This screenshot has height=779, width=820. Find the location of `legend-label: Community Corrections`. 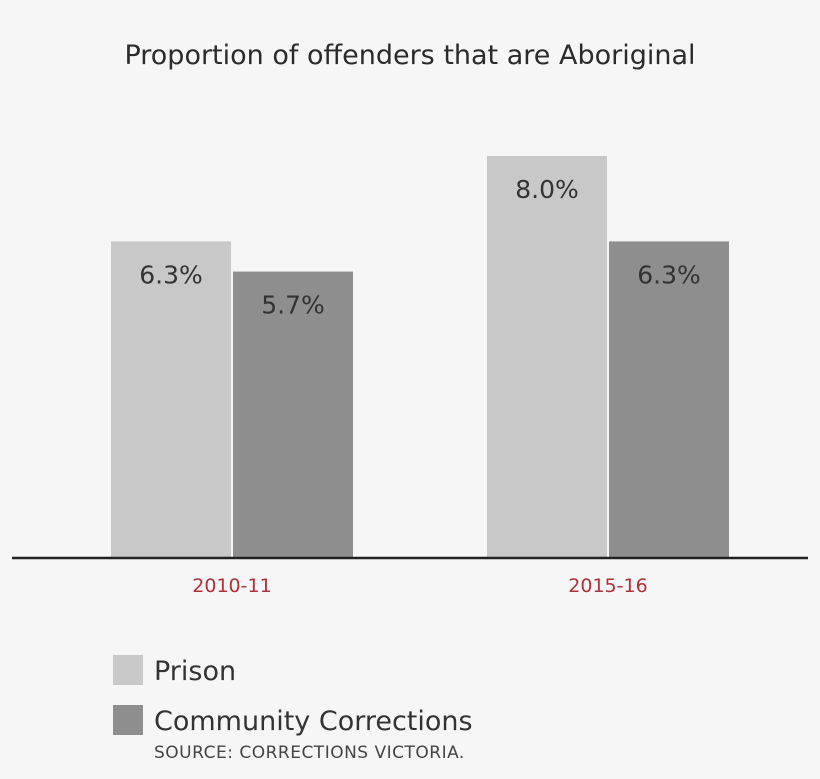

legend-label: Community Corrections is located at coordinates (313, 721).